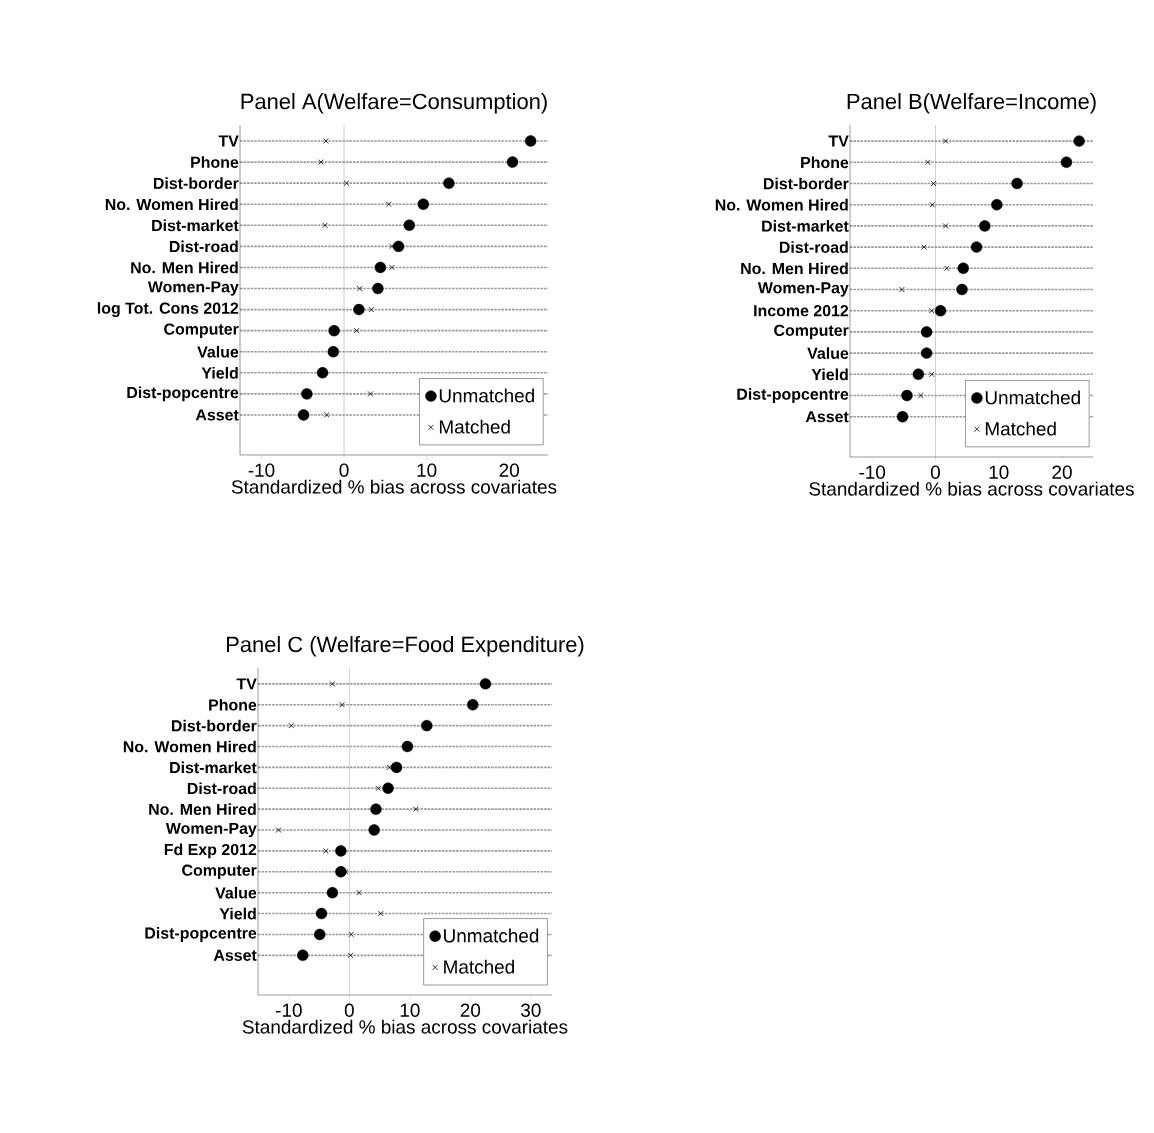 This screenshot has height=1133, width=1154. I want to click on x-tick-label: 30, so click(531, 1010).